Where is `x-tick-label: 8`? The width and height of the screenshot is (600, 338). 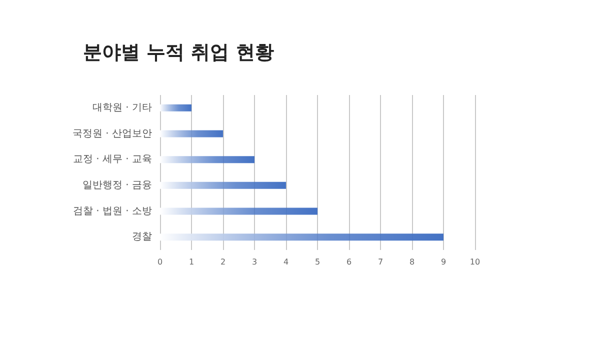
x-tick-label: 8 is located at coordinates (412, 262).